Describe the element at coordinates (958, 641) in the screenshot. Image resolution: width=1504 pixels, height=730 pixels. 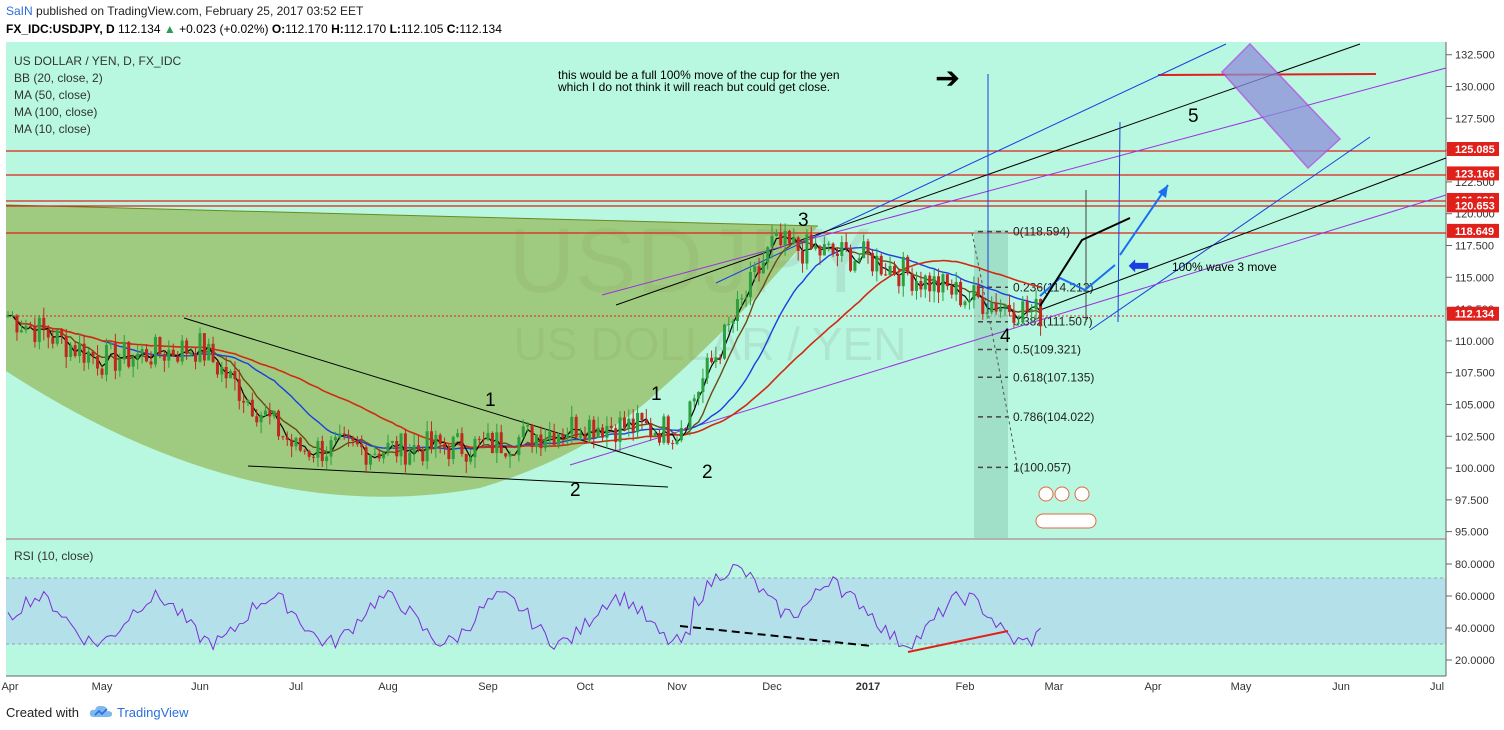
I see `rsi-divergence-red` at that location.